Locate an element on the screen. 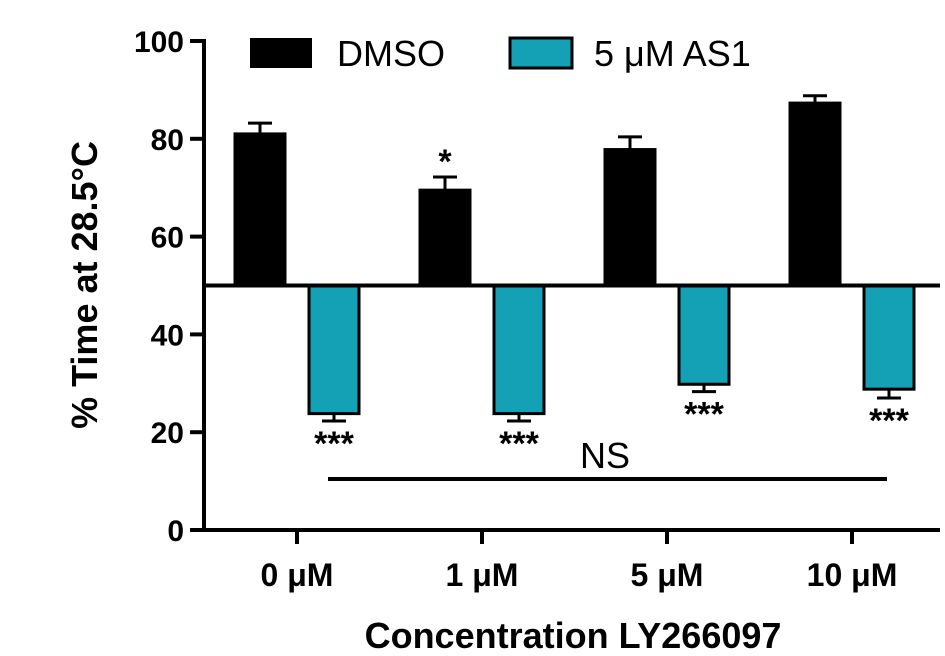 This screenshot has height=656, width=945. x-tick-label-1: 1 μM is located at coordinates (482, 575).